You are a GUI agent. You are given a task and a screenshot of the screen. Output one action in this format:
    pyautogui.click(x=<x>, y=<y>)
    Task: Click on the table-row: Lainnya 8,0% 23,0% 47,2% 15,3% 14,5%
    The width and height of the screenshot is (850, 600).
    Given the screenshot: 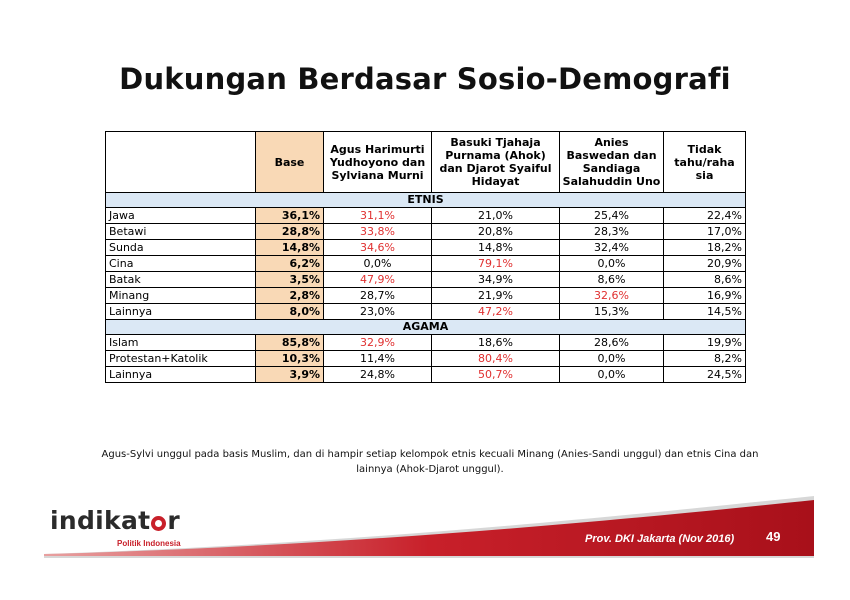 What is the action you would take?
    pyautogui.click(x=425, y=311)
    